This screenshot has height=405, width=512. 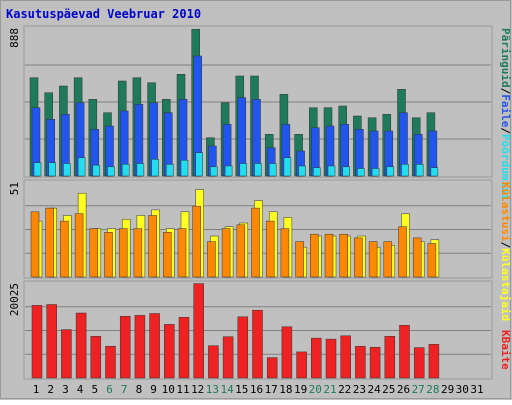 What do you see at coordinates (14, 188) in the screenshot?
I see `ymax-label-visits: 51` at bounding box center [14, 188].